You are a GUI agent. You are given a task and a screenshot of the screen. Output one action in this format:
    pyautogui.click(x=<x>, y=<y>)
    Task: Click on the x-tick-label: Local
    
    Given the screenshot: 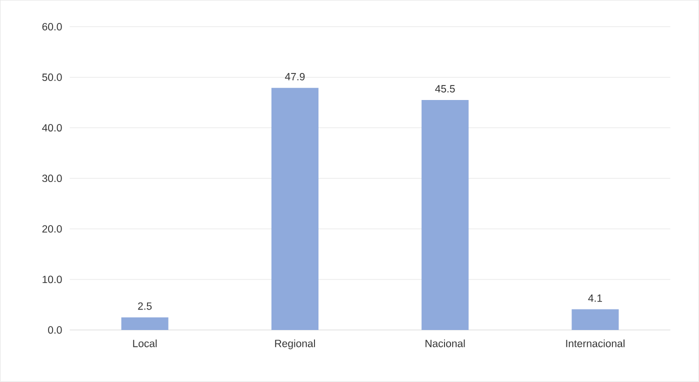 What is the action you would take?
    pyautogui.click(x=145, y=344)
    